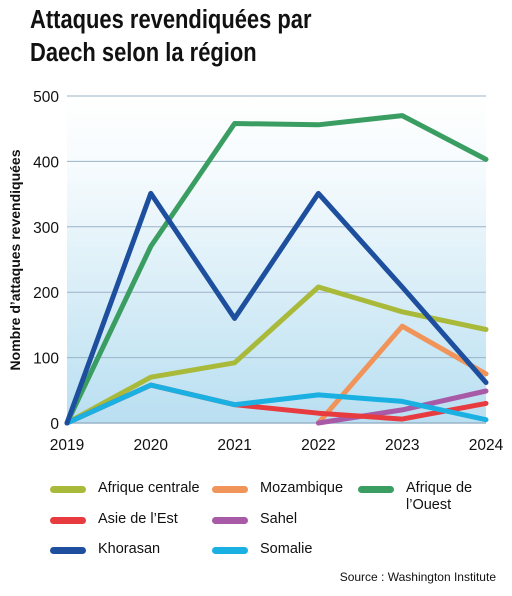 The image size is (512, 596). Describe the element at coordinates (276, 404) in the screenshot. I see `series-line-somalie` at that location.